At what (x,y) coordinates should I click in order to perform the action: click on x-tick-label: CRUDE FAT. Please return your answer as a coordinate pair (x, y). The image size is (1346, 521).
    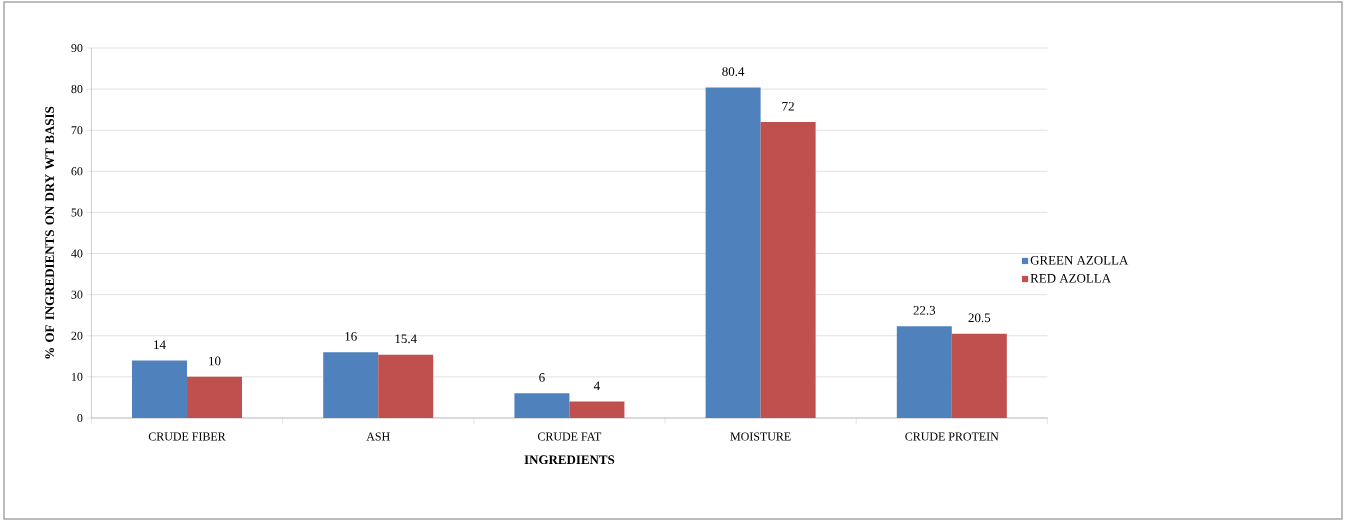
    Looking at the image, I should click on (569, 436).